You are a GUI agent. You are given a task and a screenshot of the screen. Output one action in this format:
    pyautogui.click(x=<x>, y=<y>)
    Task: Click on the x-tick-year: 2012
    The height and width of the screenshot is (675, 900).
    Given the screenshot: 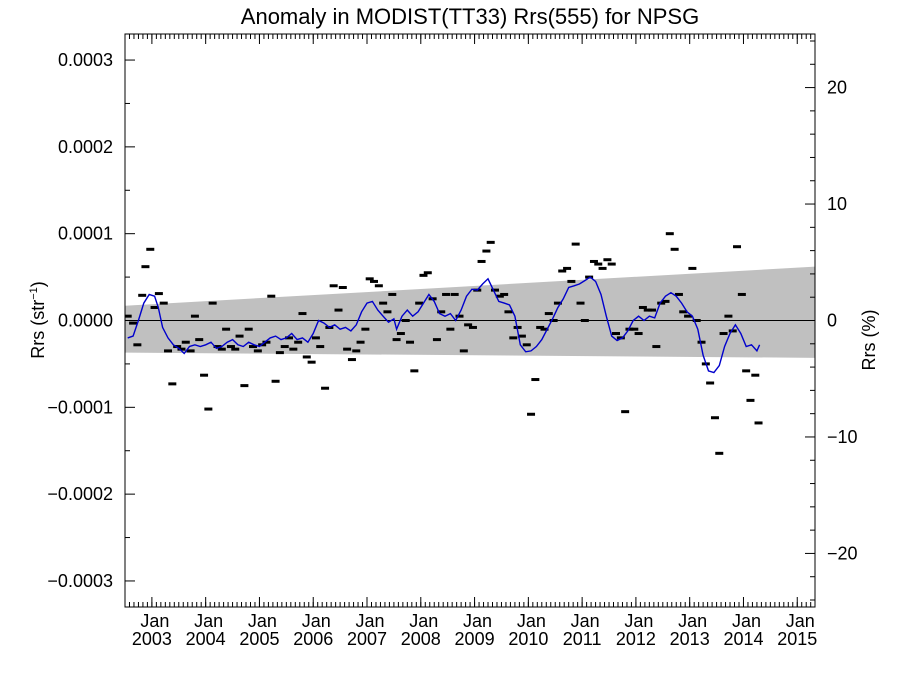 What is the action you would take?
    pyautogui.click(x=636, y=639)
    